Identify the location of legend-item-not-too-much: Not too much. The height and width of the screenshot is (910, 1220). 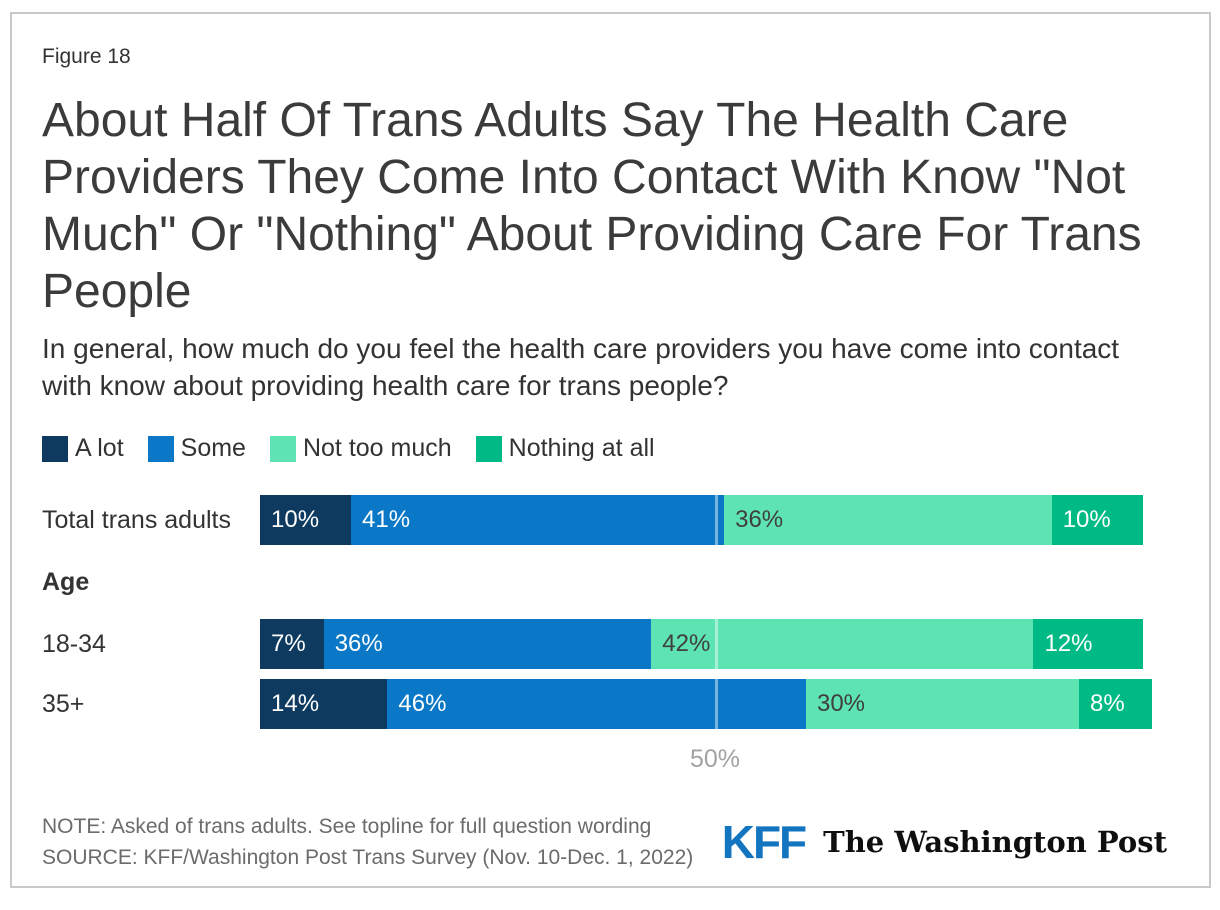
(360, 448).